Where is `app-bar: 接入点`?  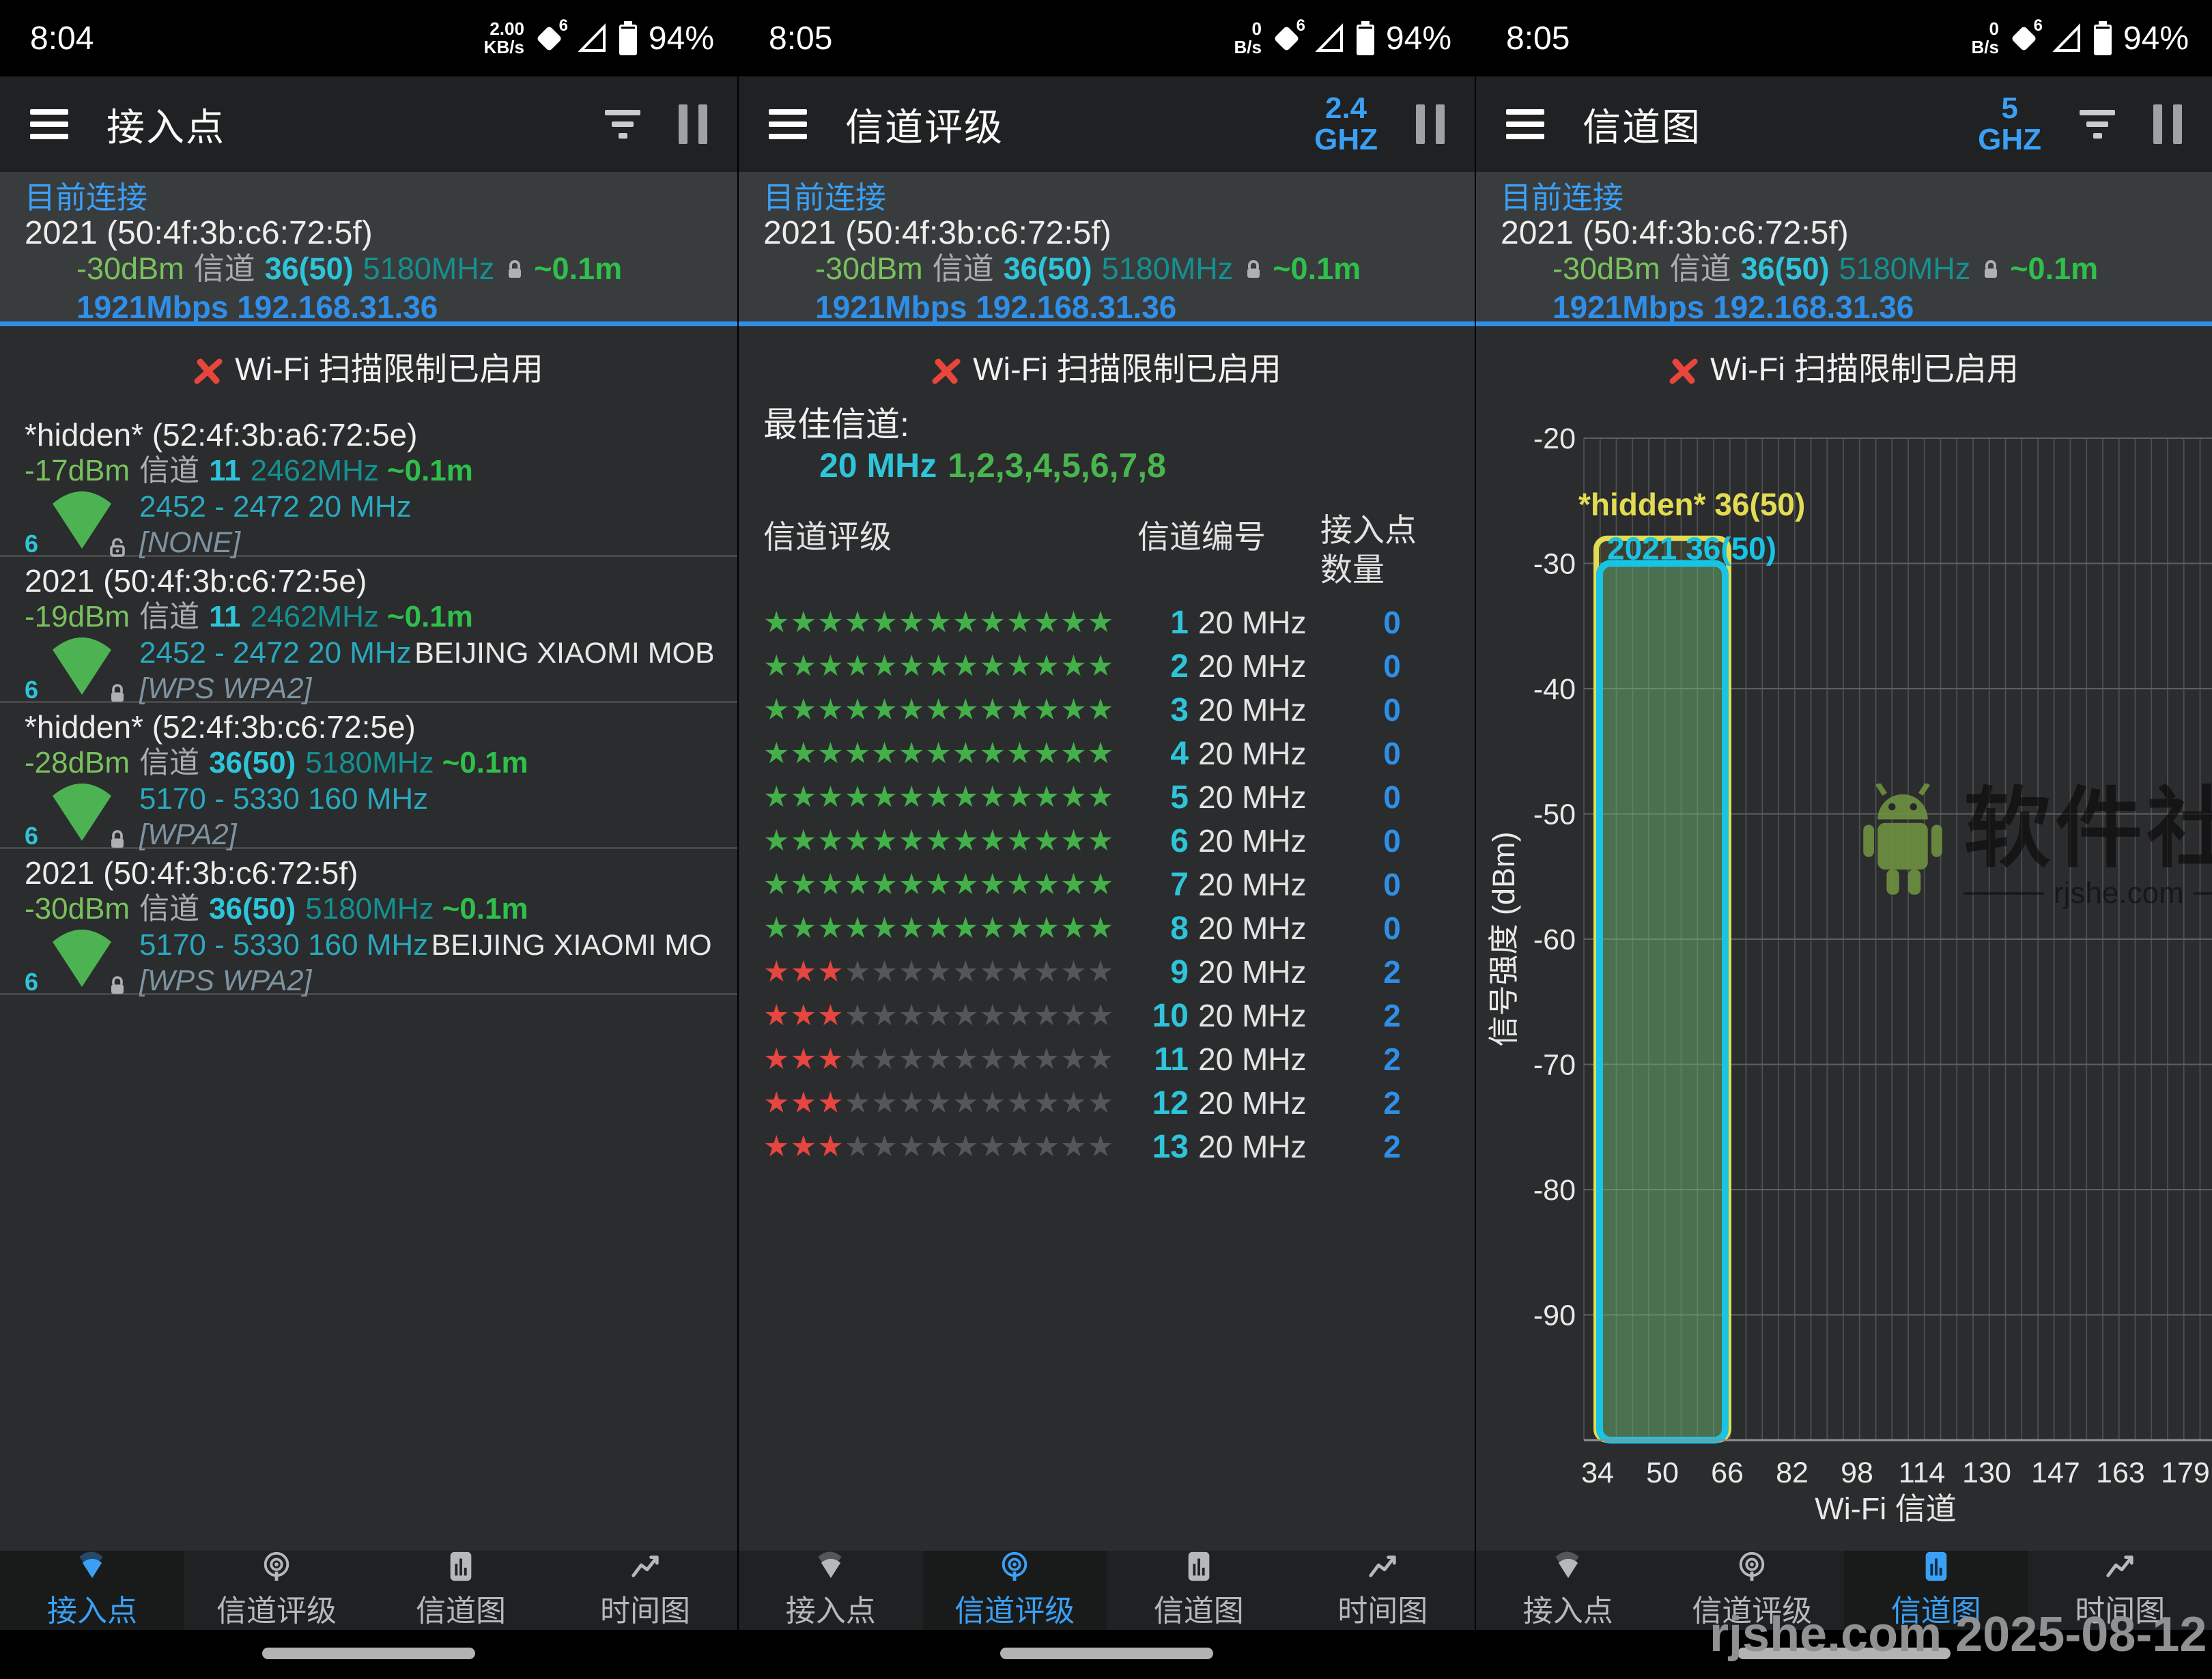
app-bar: 接入点 is located at coordinates (368, 124).